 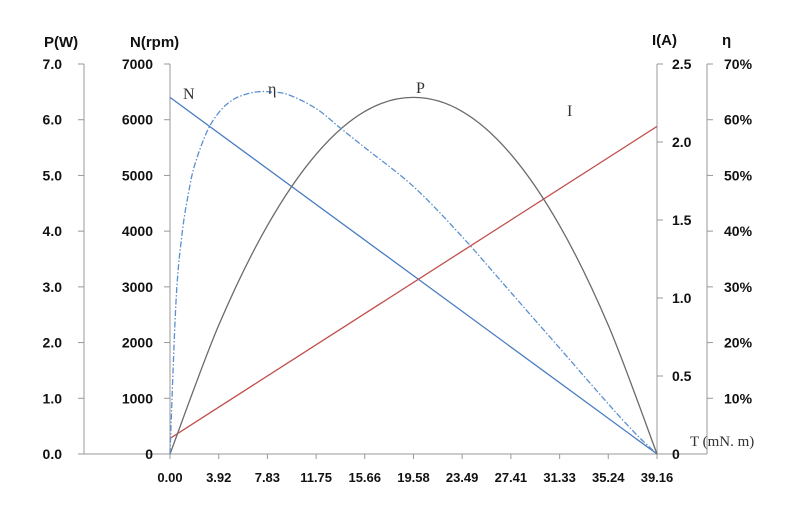 What do you see at coordinates (738, 287) in the screenshot?
I see `eta-axis-tick-label: 30%` at bounding box center [738, 287].